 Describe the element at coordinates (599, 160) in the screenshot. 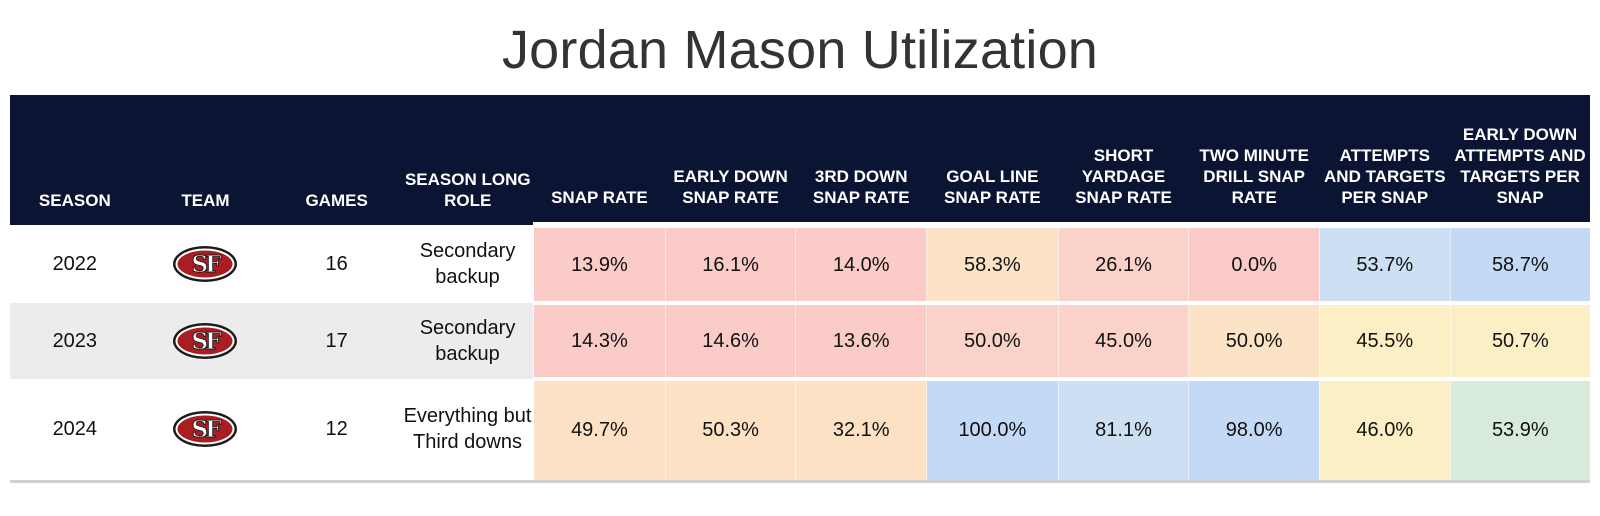

I see `column-header-snap-rate: SNAP RATE` at that location.